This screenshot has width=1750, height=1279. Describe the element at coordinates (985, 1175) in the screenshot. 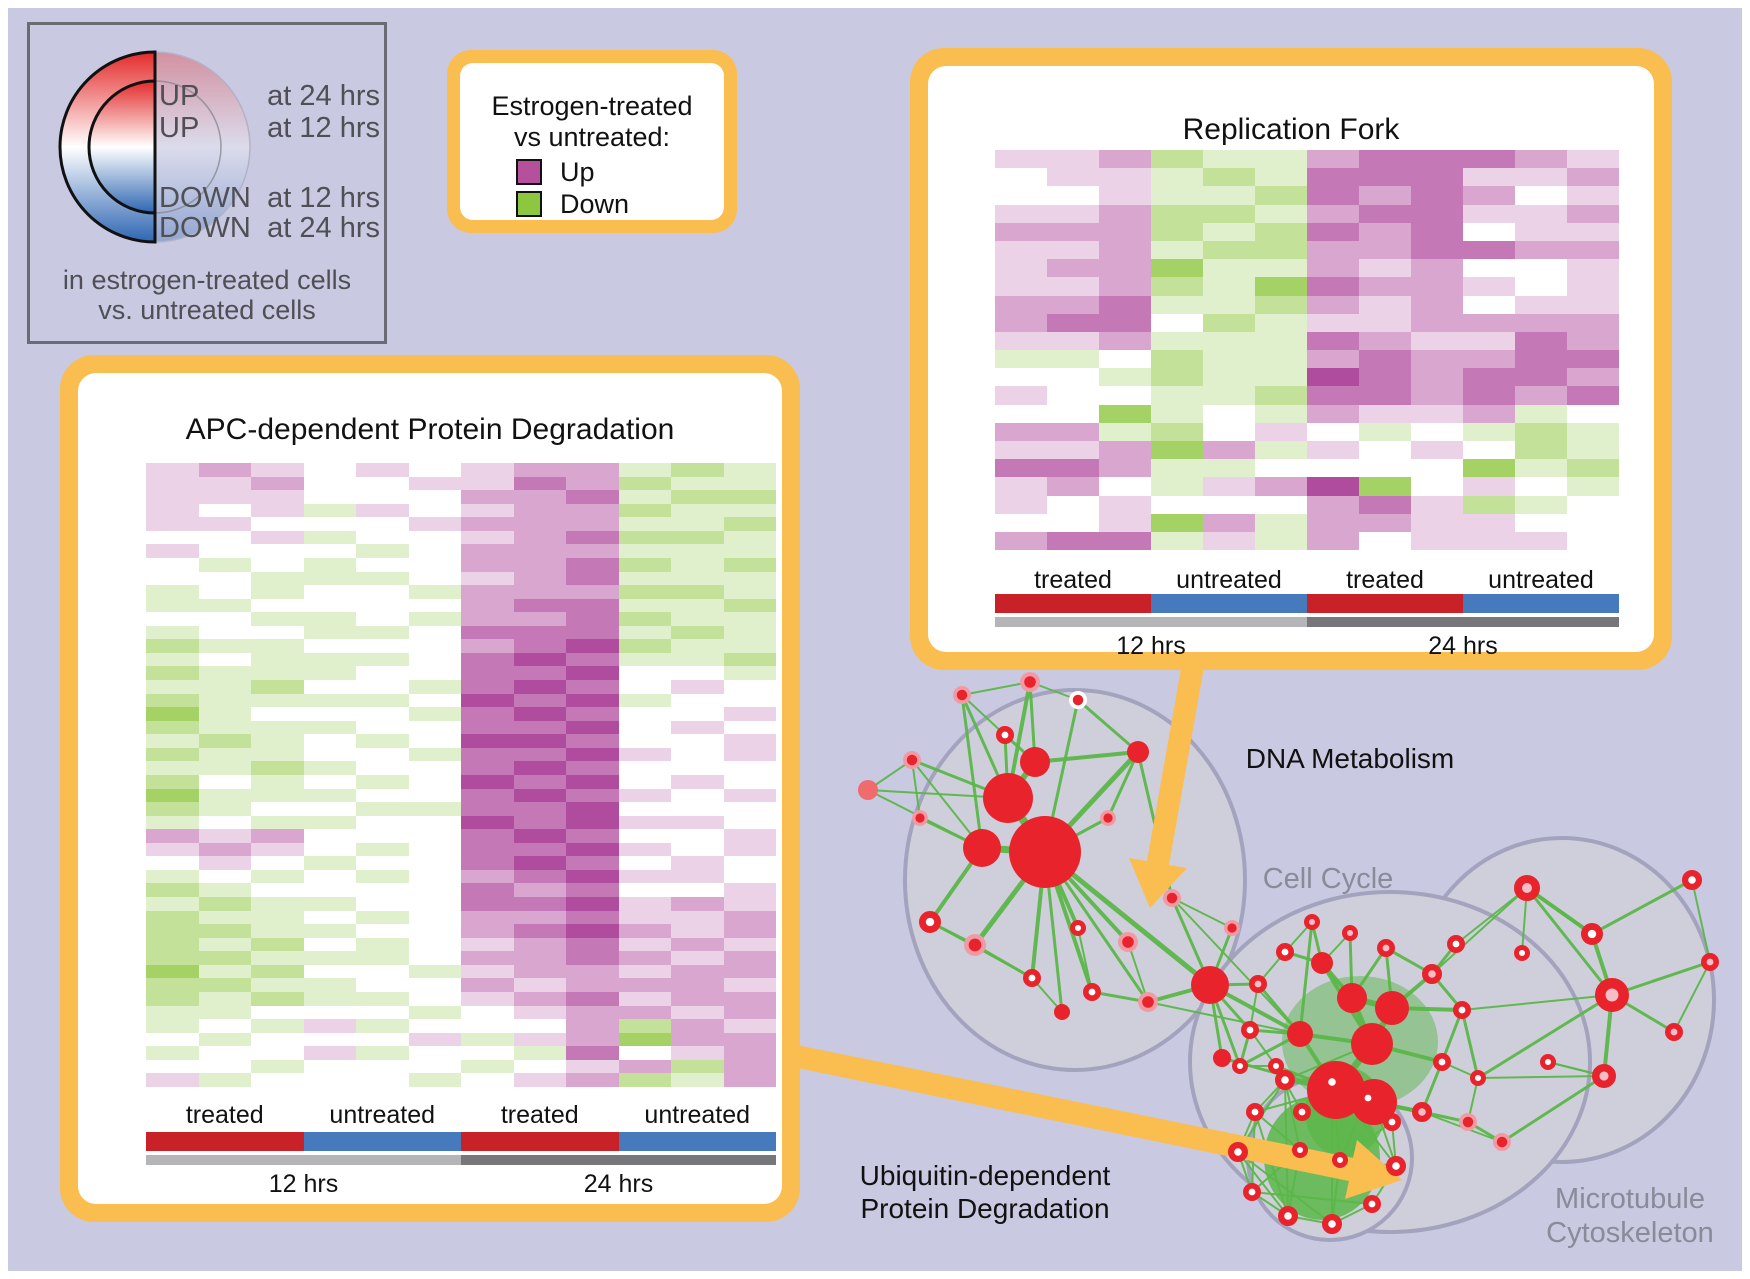

I see `ubiquitin-label-line1: Ubiquitin-dependent` at that location.